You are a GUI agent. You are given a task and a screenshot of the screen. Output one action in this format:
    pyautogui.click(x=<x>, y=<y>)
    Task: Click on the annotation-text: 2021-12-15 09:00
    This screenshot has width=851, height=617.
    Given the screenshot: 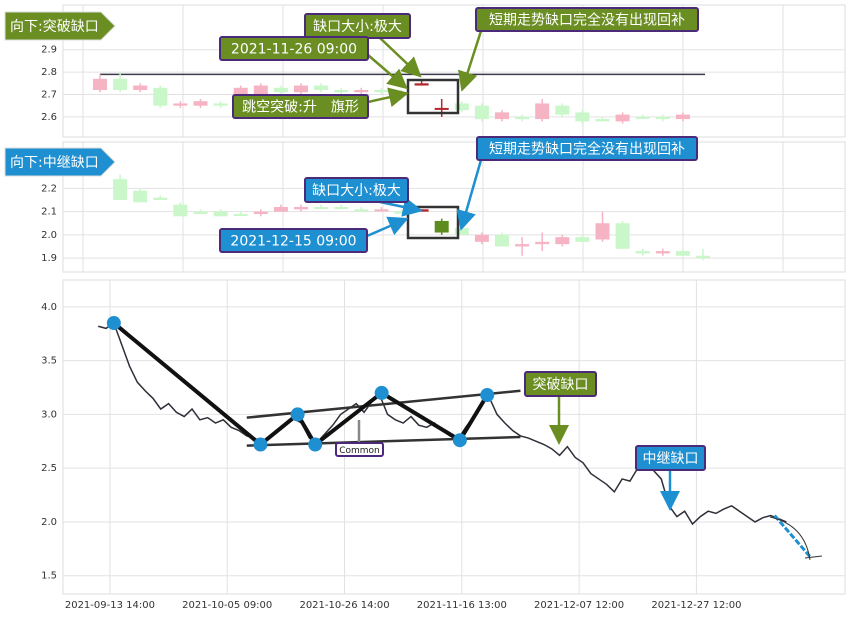 What is the action you would take?
    pyautogui.click(x=293, y=242)
    